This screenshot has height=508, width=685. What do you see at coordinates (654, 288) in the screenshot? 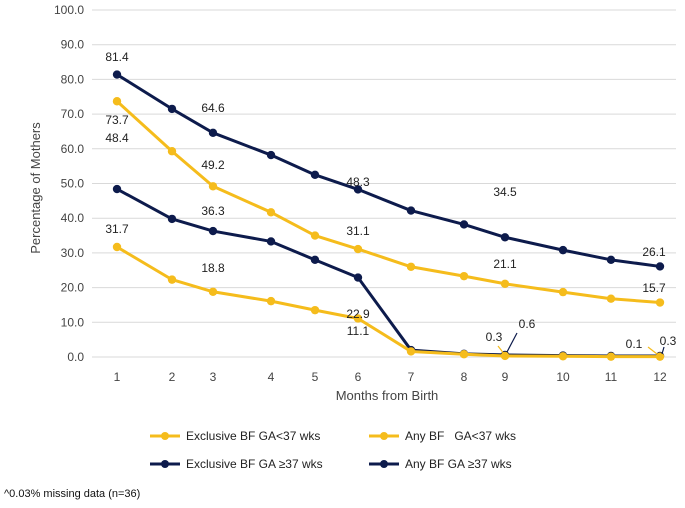
I see `data-label: 15.7` at bounding box center [654, 288].